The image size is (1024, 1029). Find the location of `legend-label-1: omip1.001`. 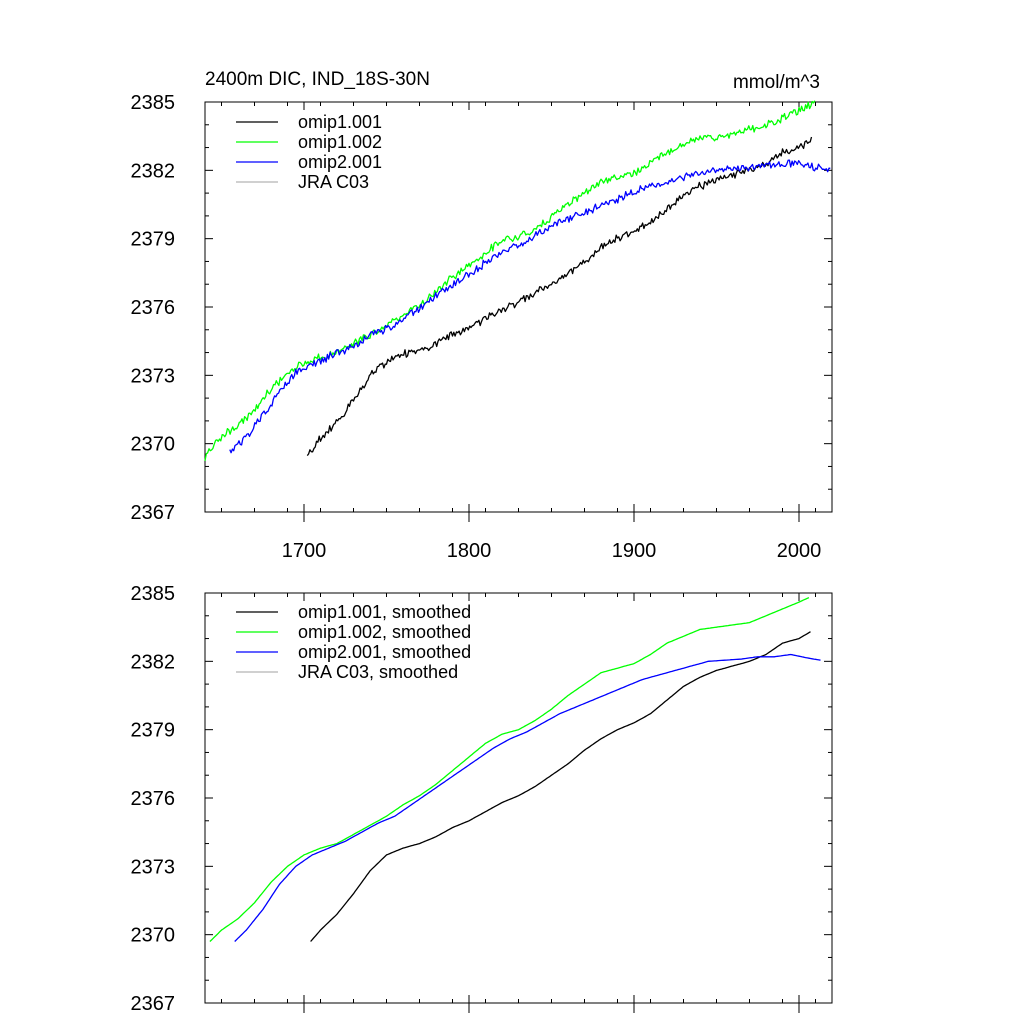

legend-label-1: omip1.001 is located at coordinates (340, 122).